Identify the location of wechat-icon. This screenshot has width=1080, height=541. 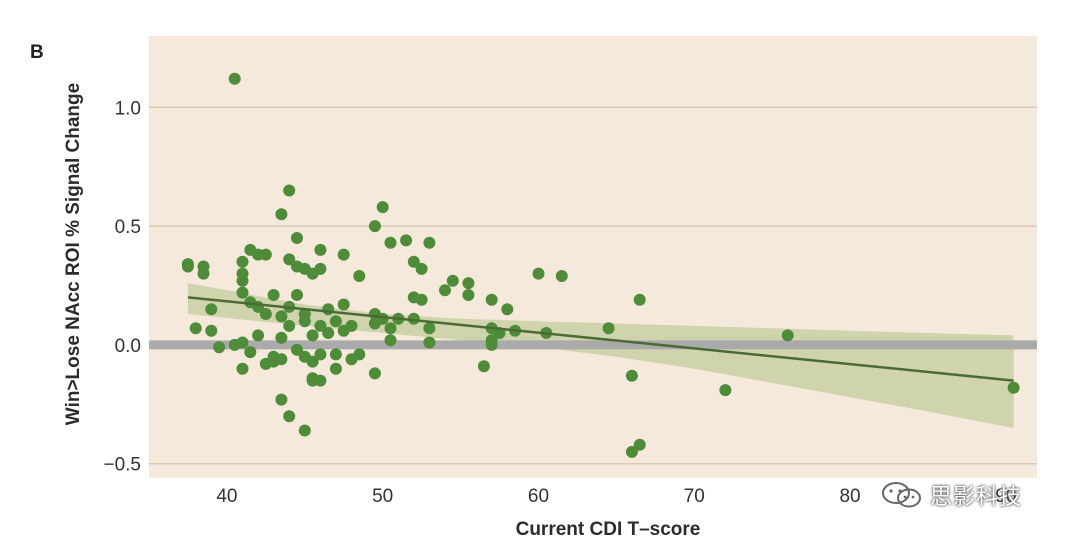
(901, 495).